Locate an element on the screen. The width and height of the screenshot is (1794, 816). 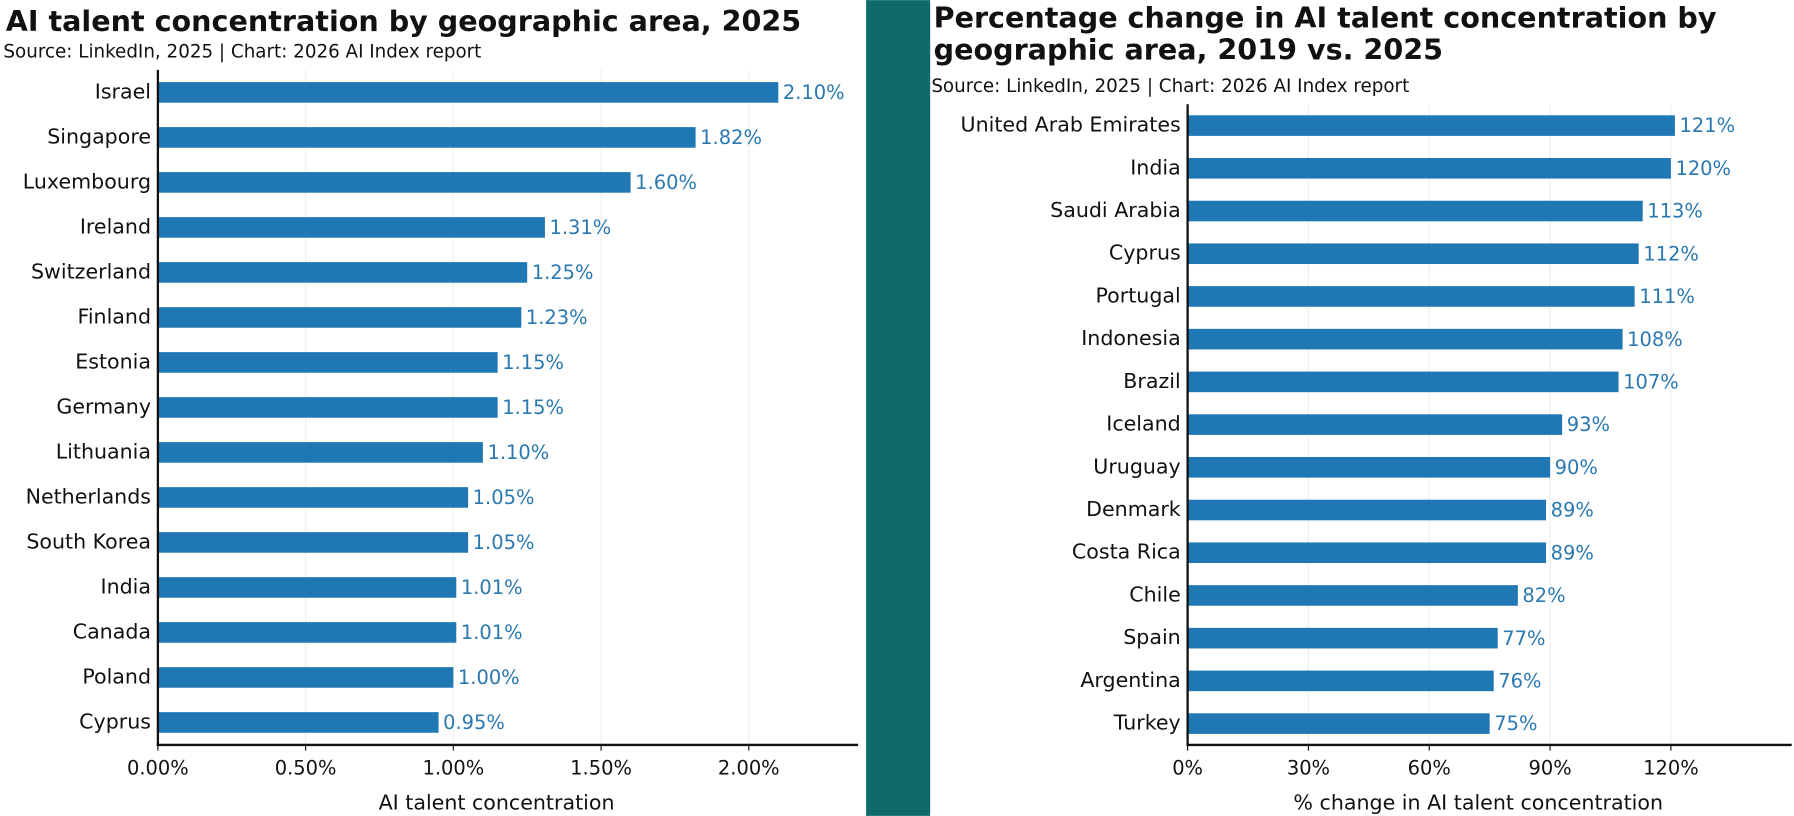
category-label: Chile is located at coordinates (1155, 594).